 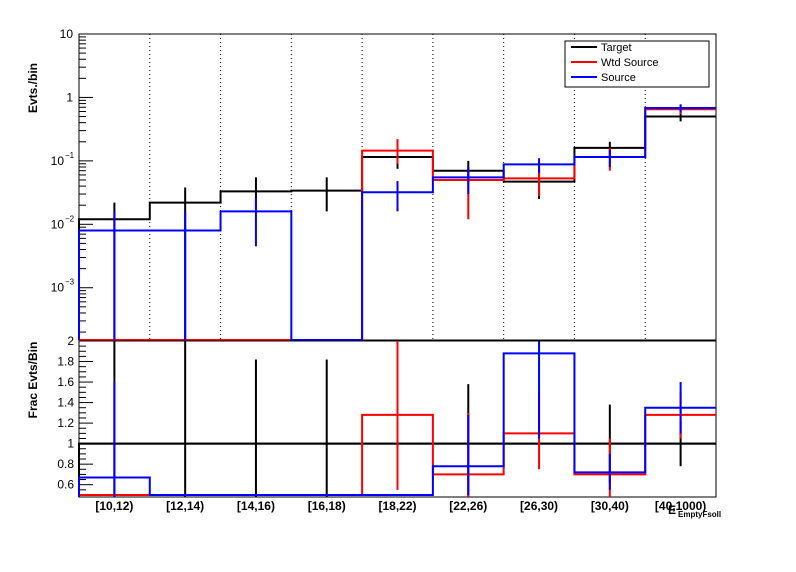 What do you see at coordinates (65, 403) in the screenshot?
I see `bottom-y-tick-label: 1.4` at bounding box center [65, 403].